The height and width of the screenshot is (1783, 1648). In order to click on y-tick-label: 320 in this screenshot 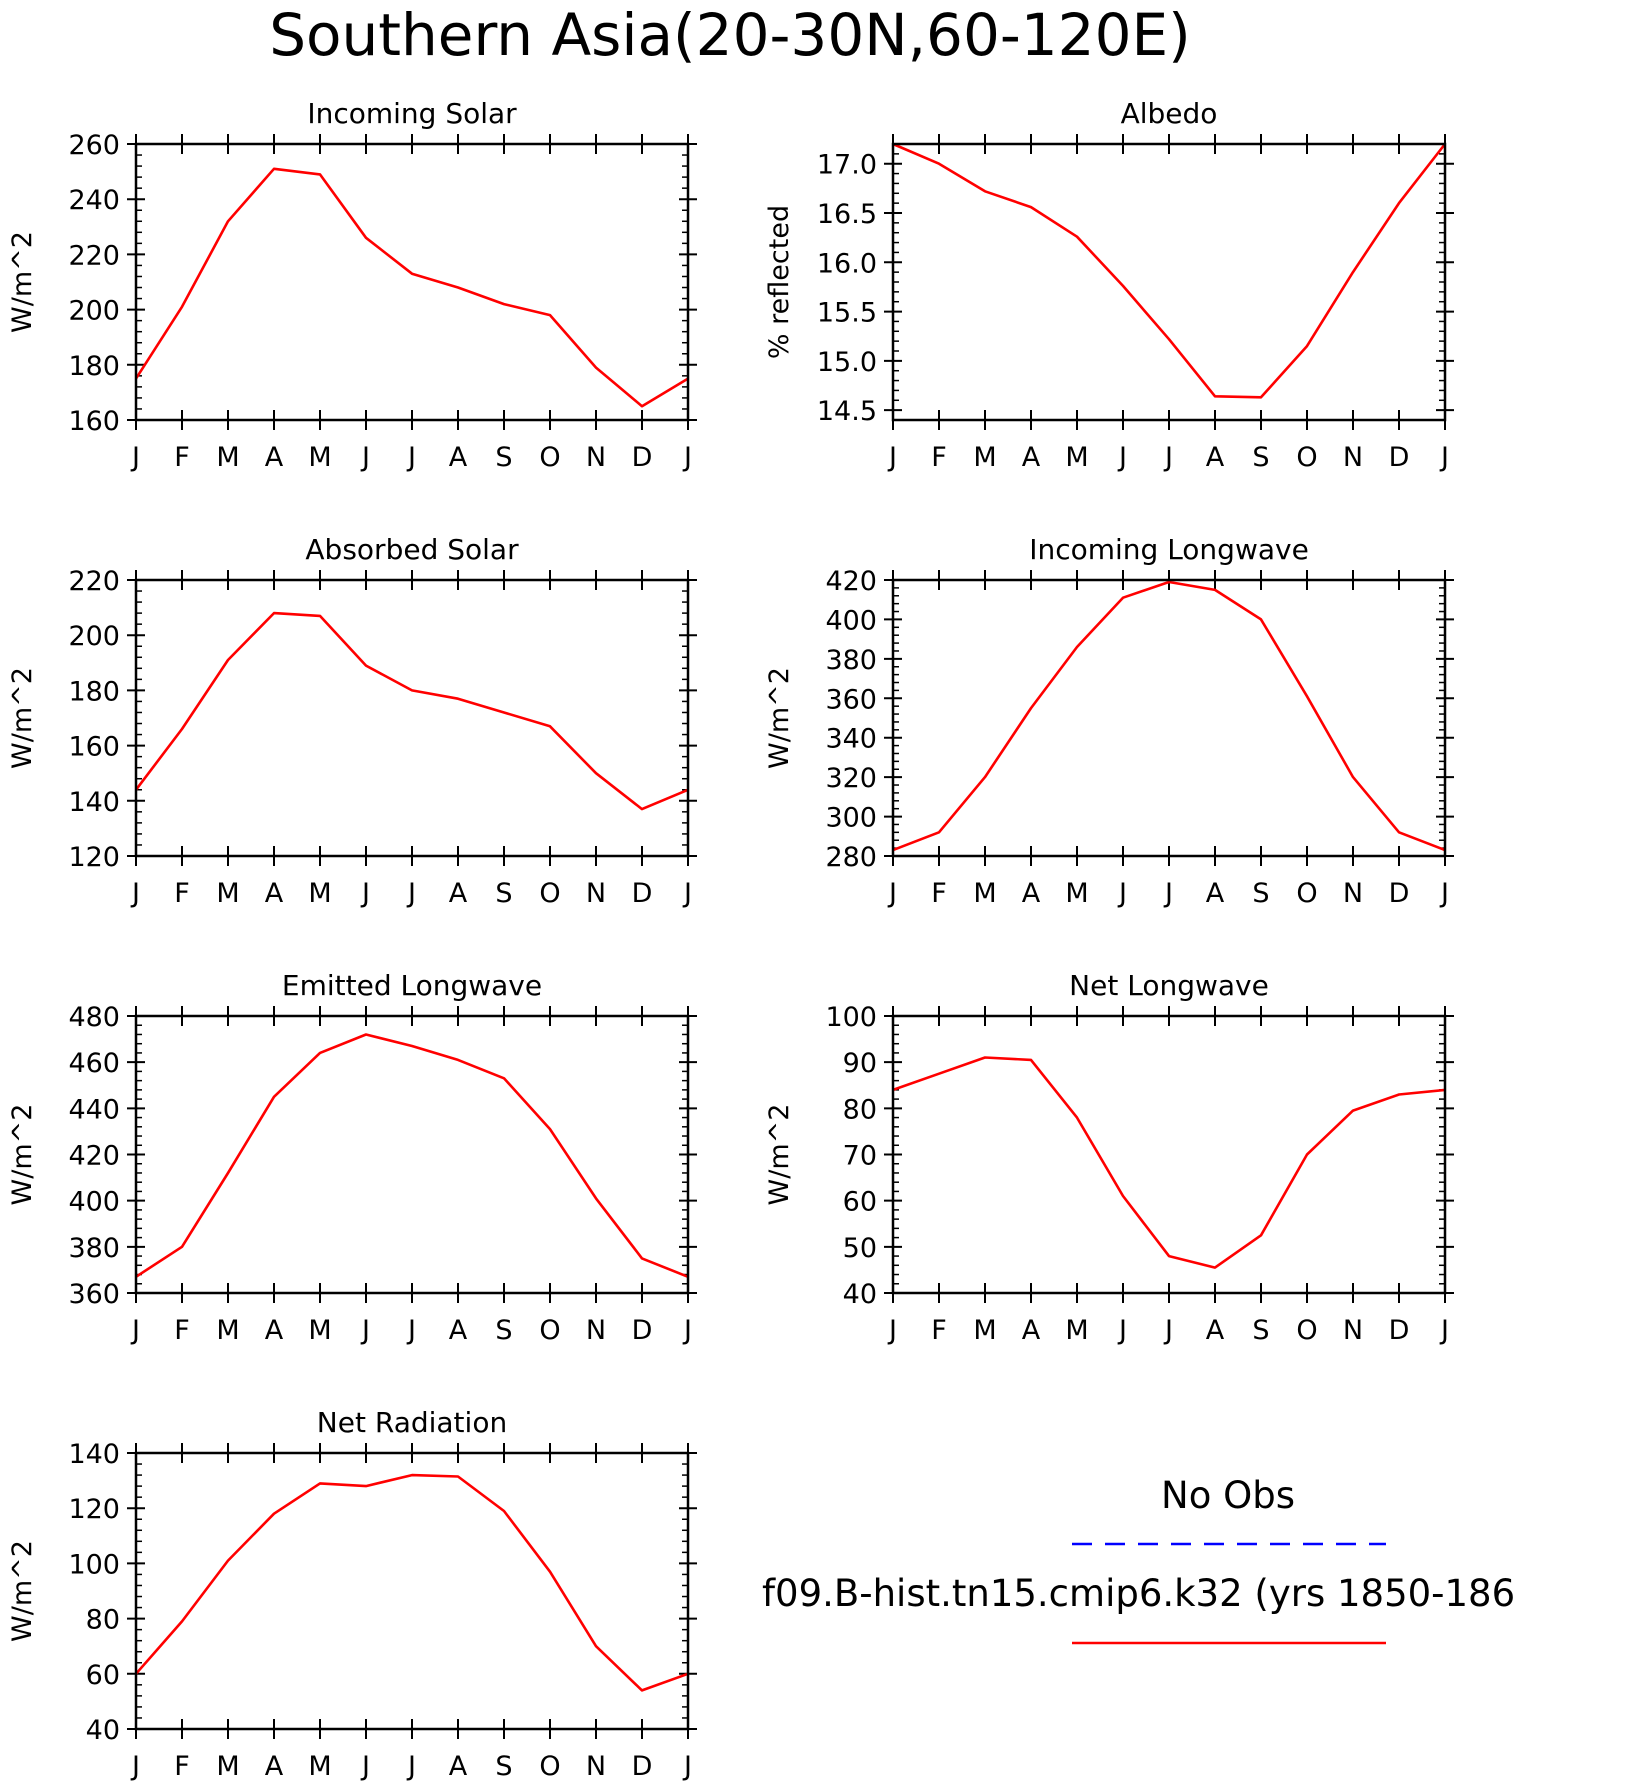, I will do `click(851, 778)`.